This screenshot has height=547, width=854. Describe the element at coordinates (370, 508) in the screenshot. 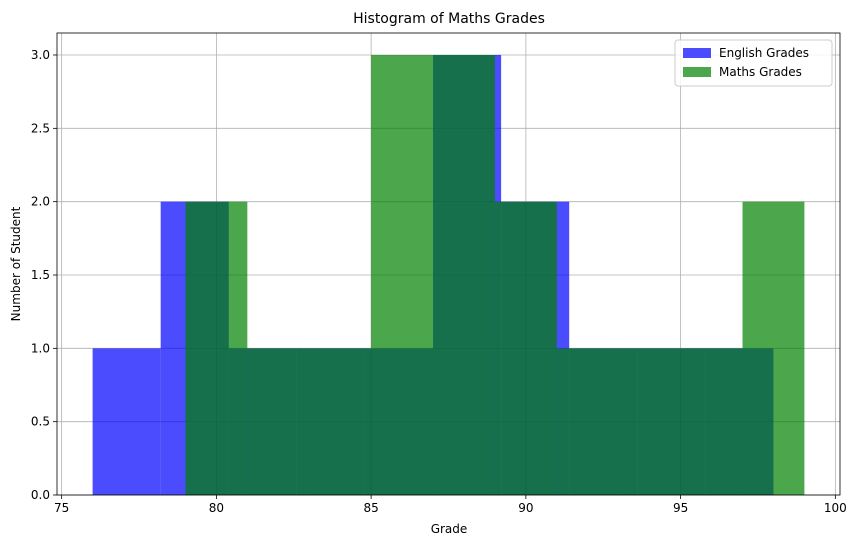

I see `x-tick-label-2: 85` at that location.